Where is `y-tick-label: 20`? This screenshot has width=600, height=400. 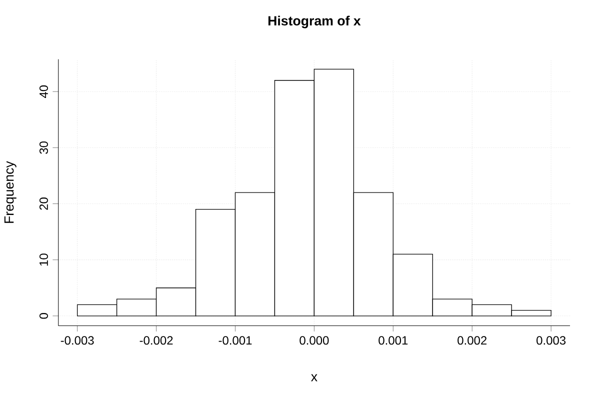
y-tick-label: 20 is located at coordinates (43, 204).